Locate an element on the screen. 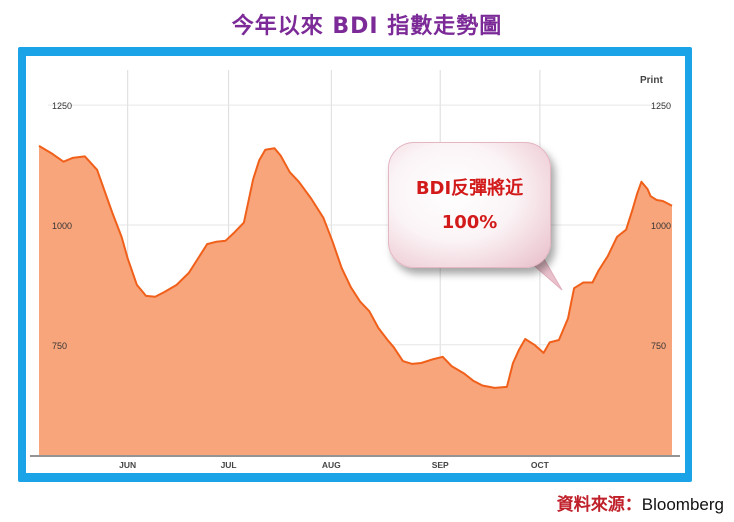 This screenshot has width=734, height=522. x-tick-label: JUL is located at coordinates (229, 465).